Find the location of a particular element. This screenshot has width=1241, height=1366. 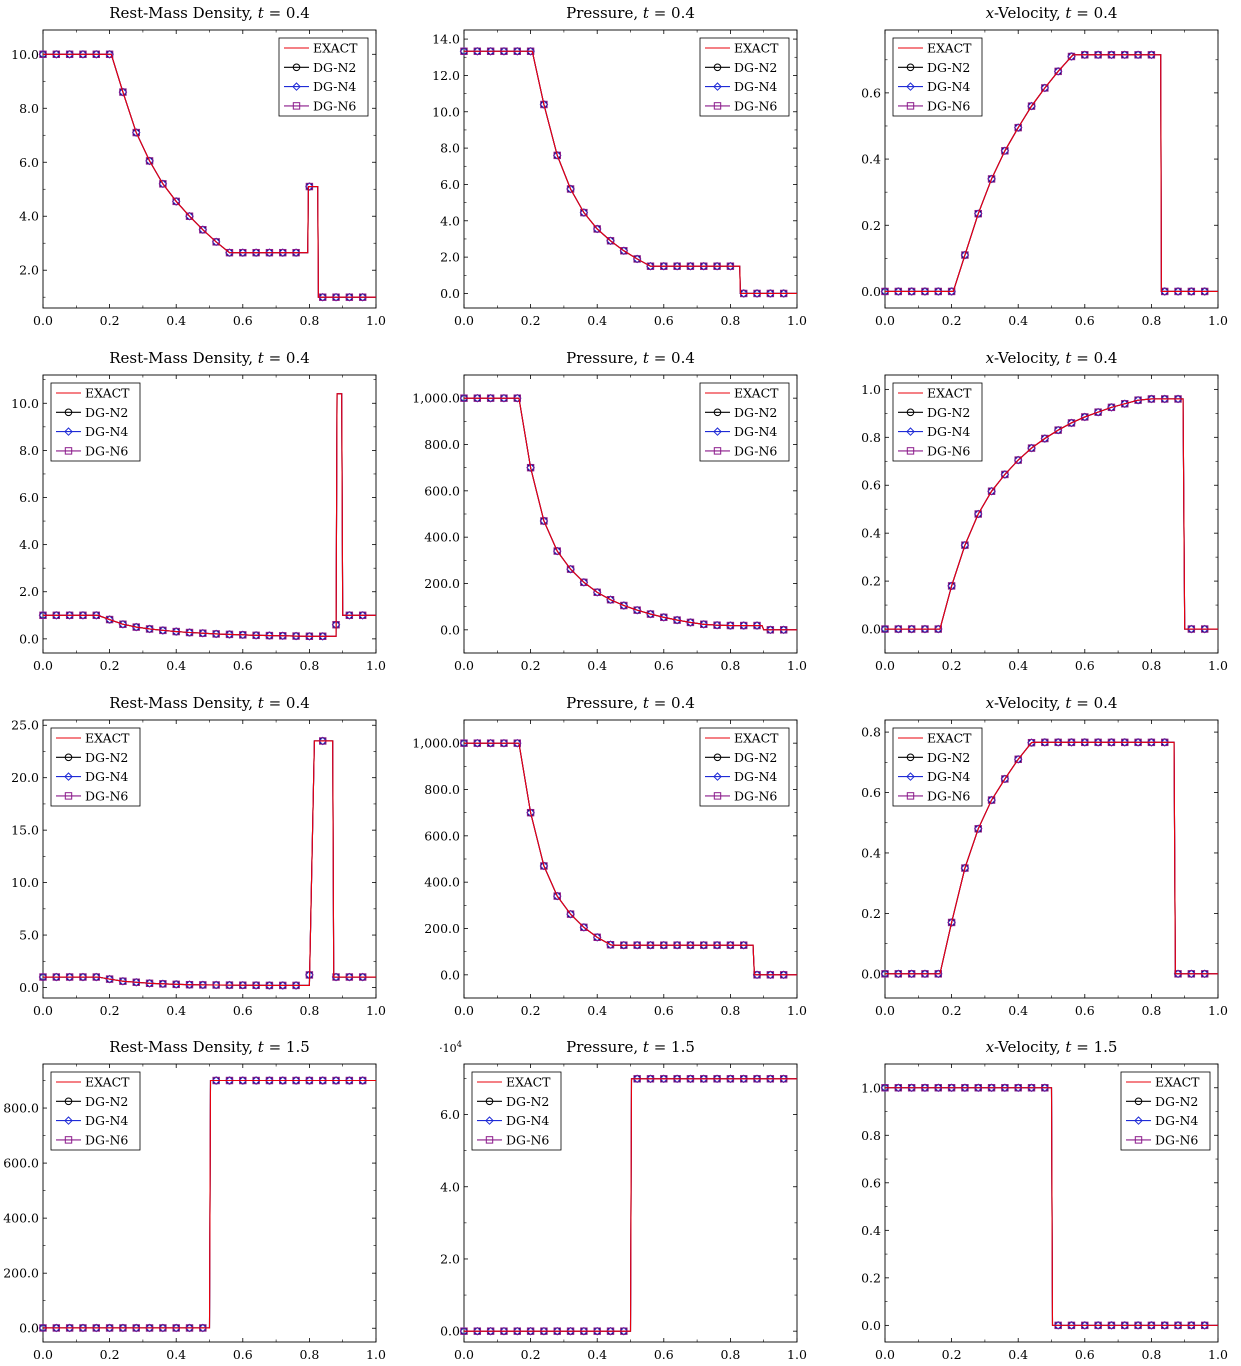

title-time-value: 1.5 is located at coordinates (1106, 1047).